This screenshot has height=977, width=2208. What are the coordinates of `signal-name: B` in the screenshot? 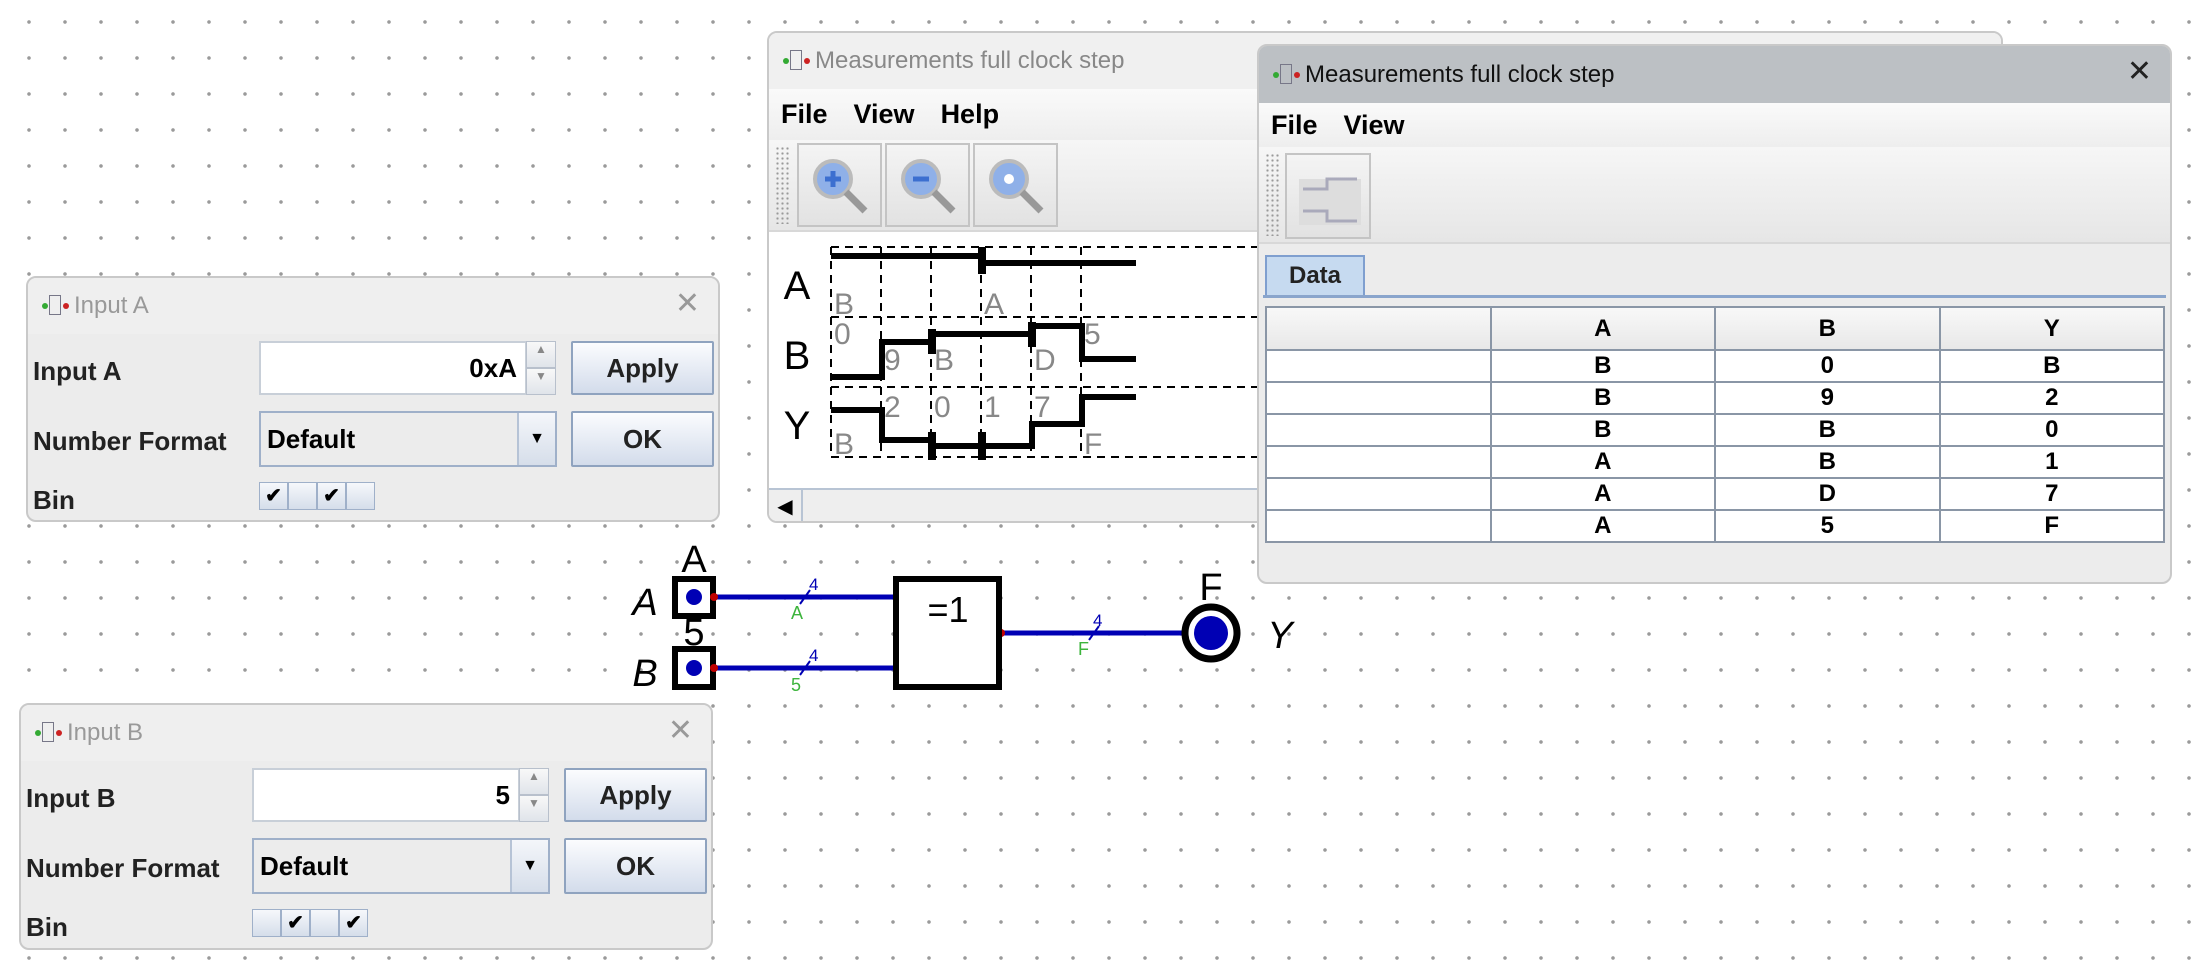 It's located at (797, 356).